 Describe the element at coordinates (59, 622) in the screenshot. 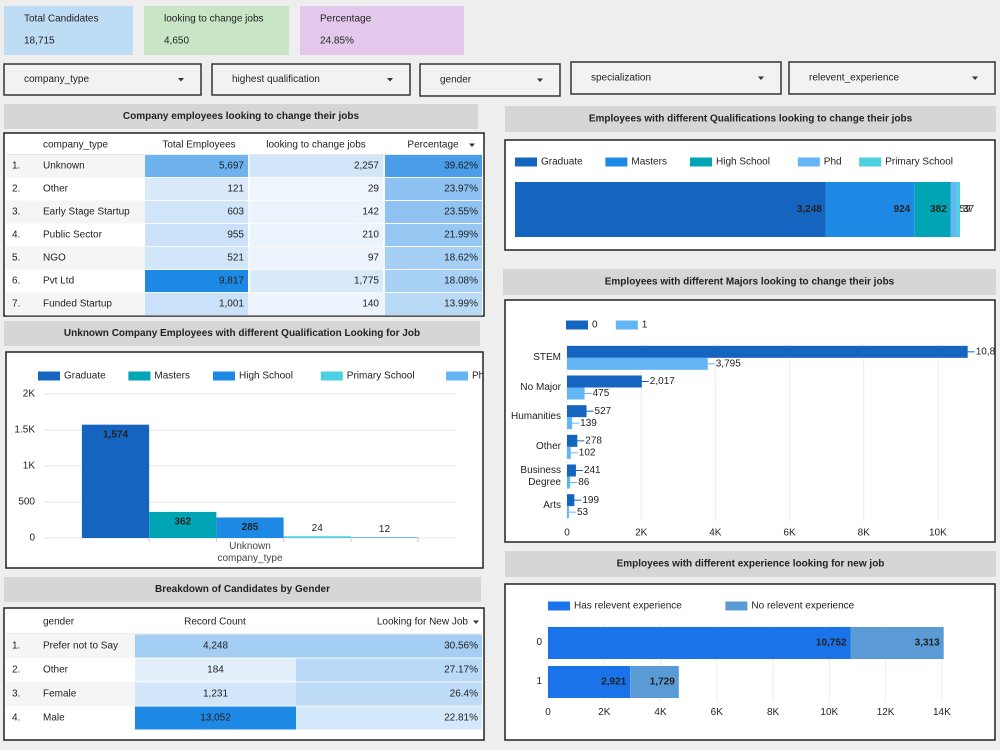

I see `table-header: gender` at that location.